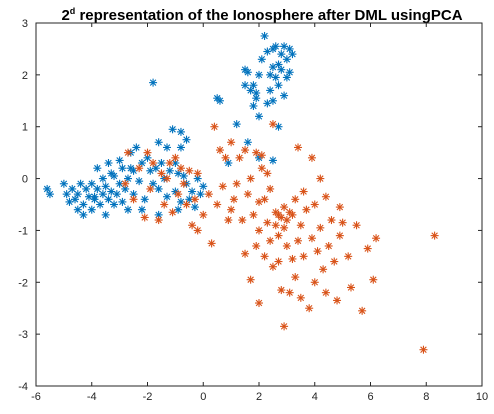 This screenshot has width=494, height=414. What do you see at coordinates (73, 11) in the screenshot?
I see `chart-title-superscript: d` at bounding box center [73, 11].